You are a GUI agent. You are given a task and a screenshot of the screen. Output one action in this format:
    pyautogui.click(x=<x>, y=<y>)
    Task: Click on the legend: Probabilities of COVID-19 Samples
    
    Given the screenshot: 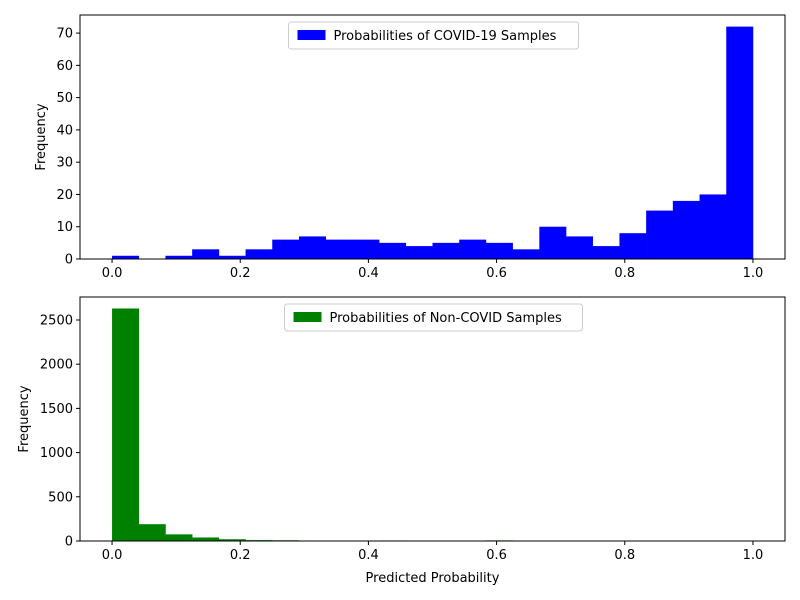 What is the action you would take?
    pyautogui.click(x=433, y=35)
    